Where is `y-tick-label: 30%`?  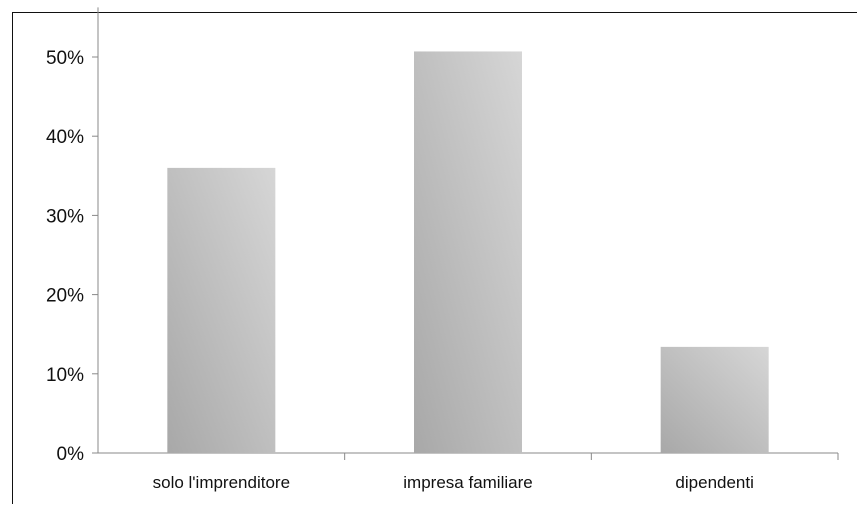 y-tick-label: 30% is located at coordinates (65, 216).